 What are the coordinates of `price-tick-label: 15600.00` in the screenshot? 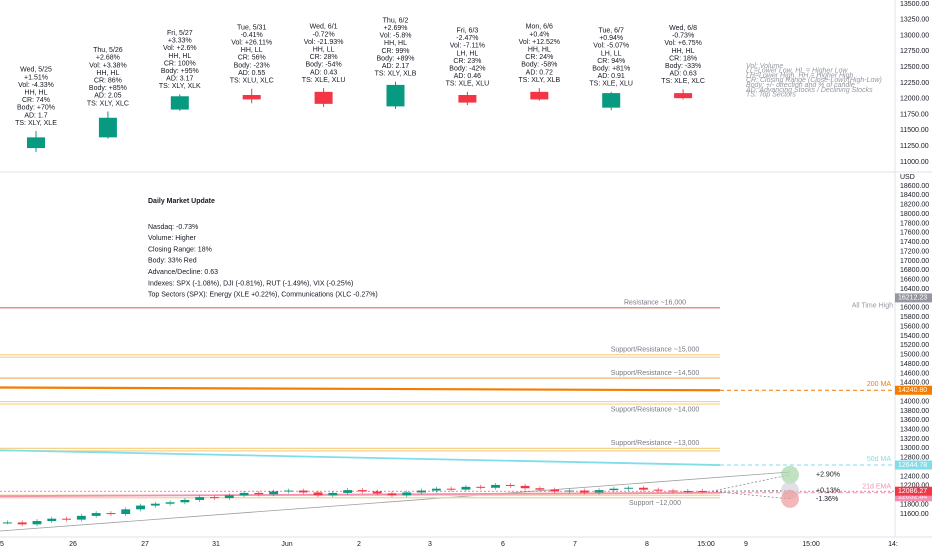 It's located at (914, 326).